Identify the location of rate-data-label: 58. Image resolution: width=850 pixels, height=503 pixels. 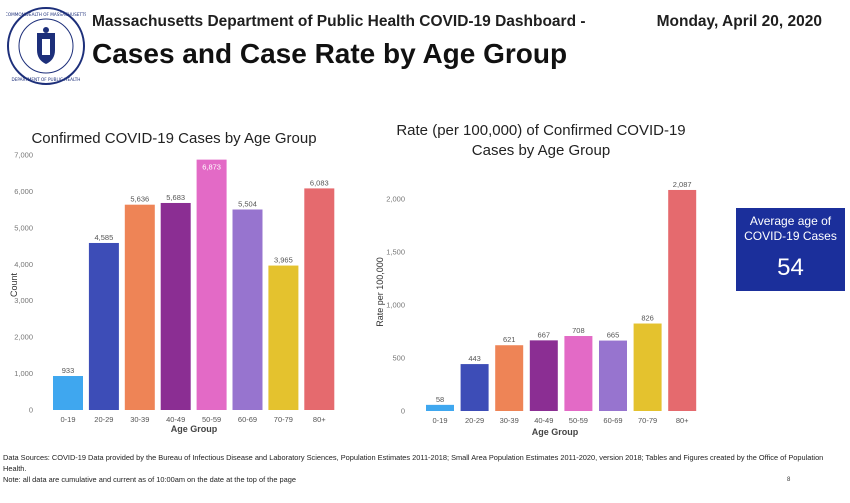
(440, 399).